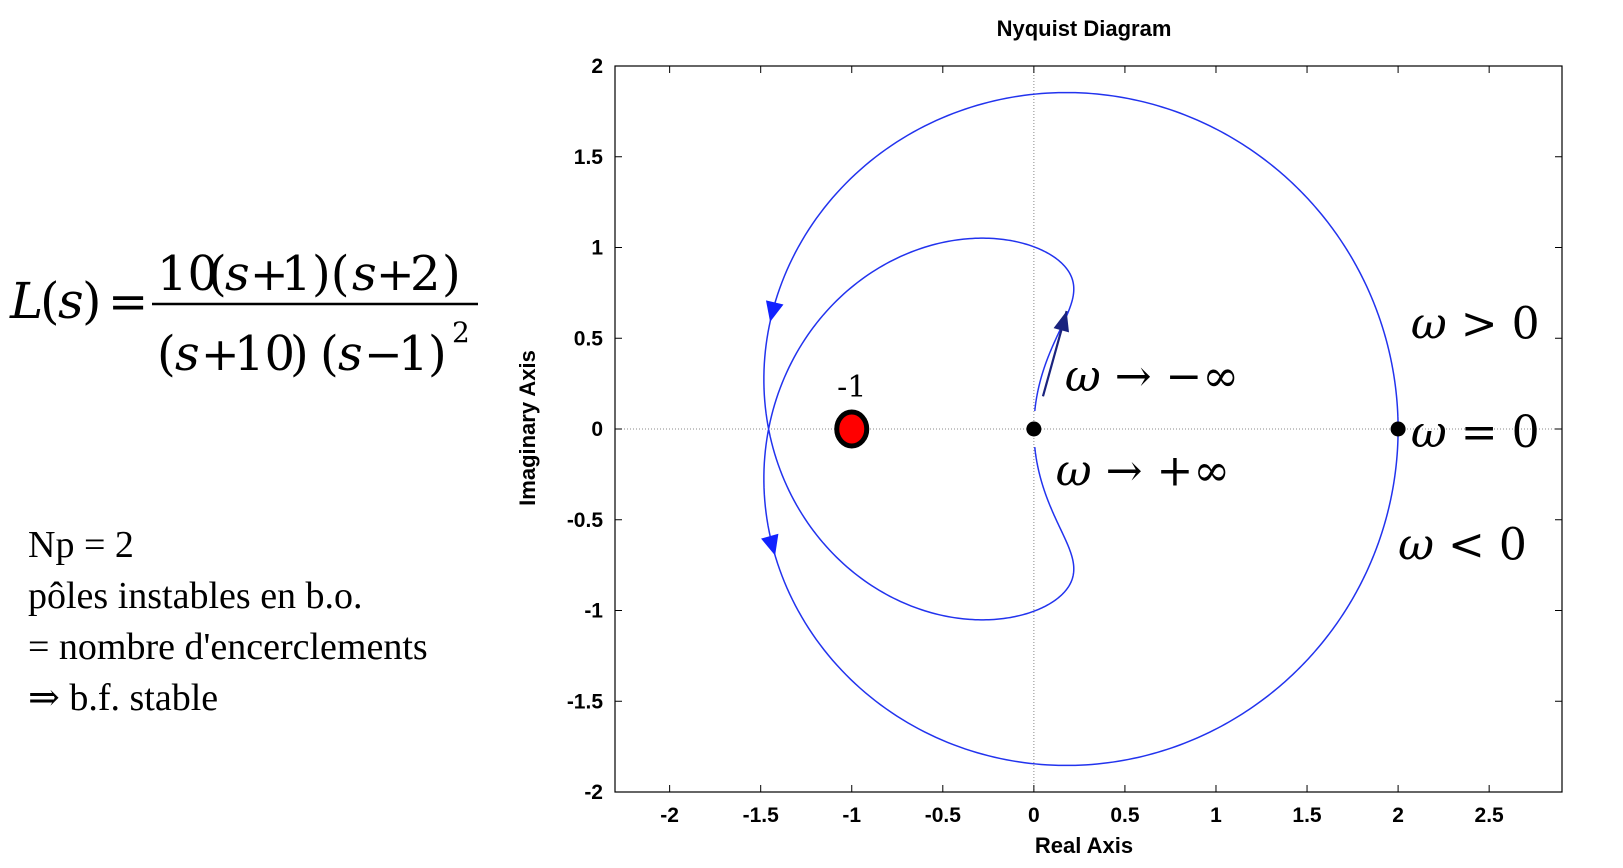 The image size is (1623, 868). I want to click on formula-numerator-const-1: 1, so click(296, 274).